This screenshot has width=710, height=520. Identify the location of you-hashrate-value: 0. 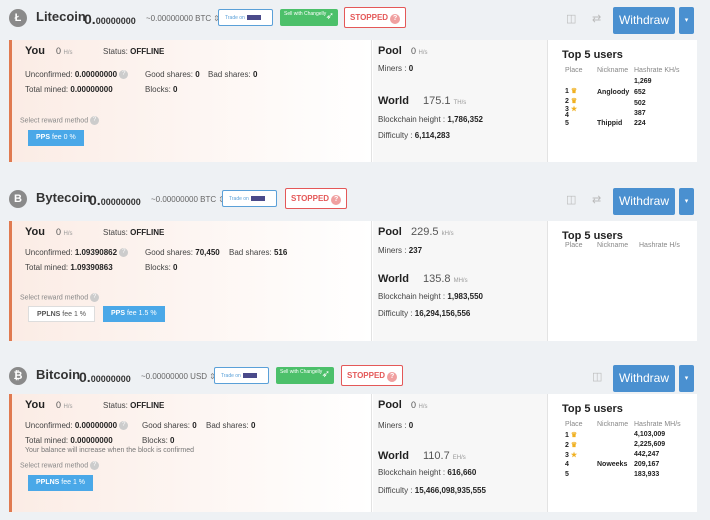
(59, 232).